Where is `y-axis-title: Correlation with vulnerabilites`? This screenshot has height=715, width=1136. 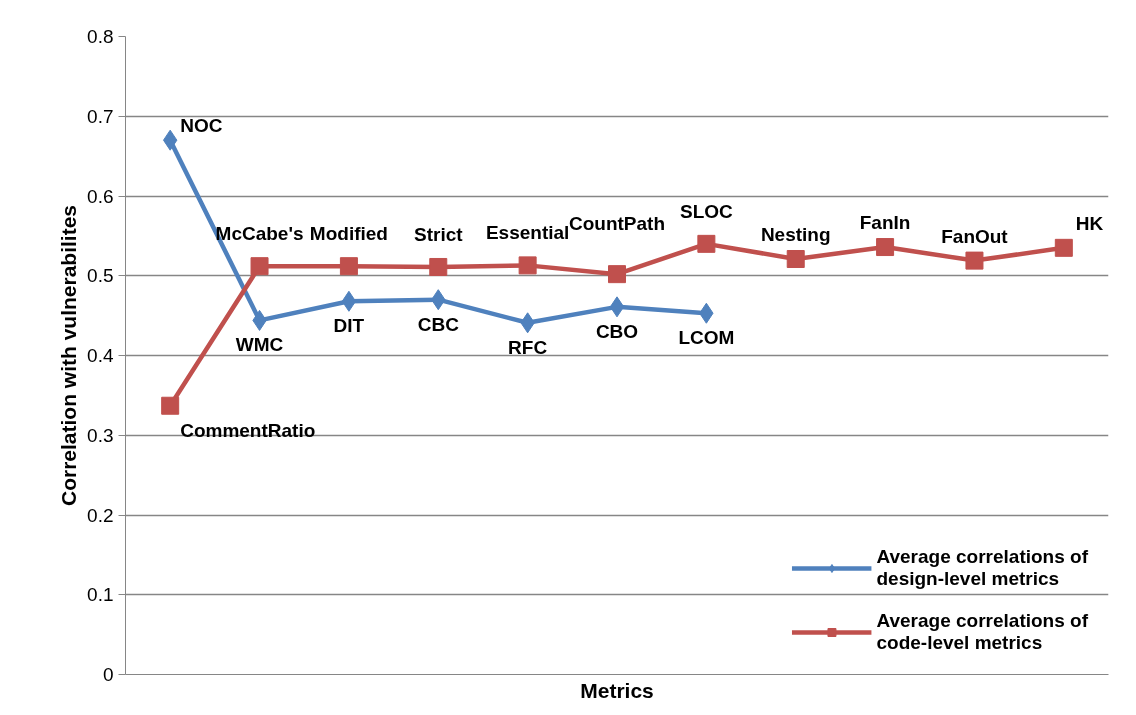 y-axis-title: Correlation with vulnerabilites is located at coordinates (69, 355).